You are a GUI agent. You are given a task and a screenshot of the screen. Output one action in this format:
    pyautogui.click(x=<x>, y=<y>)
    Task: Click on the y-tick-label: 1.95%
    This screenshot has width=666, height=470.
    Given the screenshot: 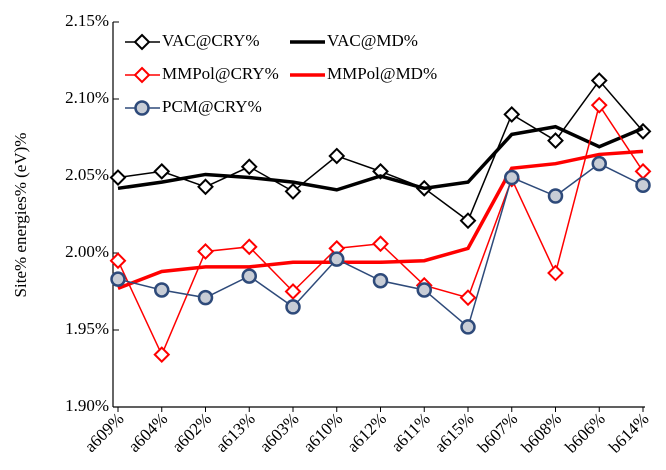 What is the action you would take?
    pyautogui.click(x=87, y=328)
    